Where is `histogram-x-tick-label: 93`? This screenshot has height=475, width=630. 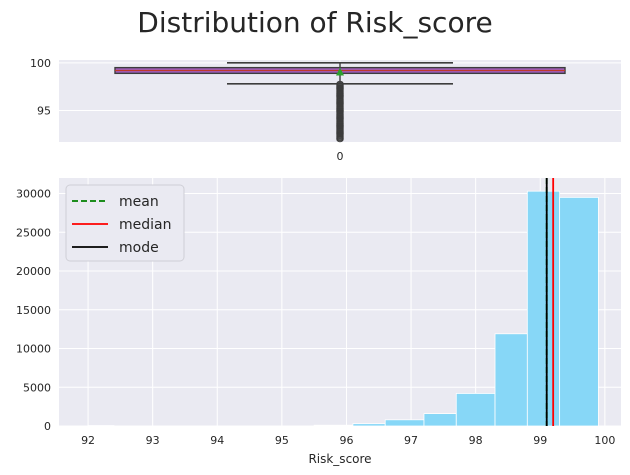
histogram-x-tick-label: 93 is located at coordinates (153, 440).